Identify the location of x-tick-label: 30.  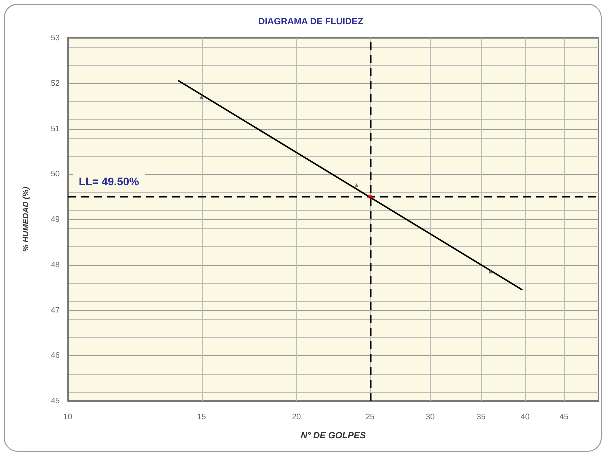
(431, 417).